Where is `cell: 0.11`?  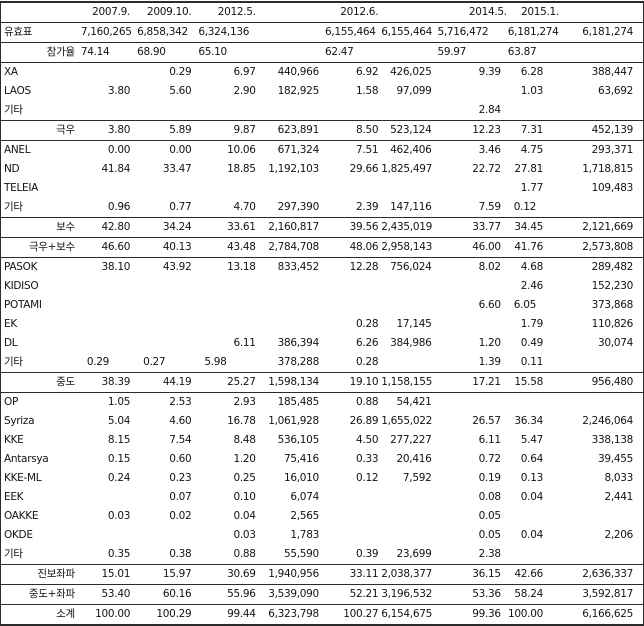 cell: 0.11 is located at coordinates (531, 362).